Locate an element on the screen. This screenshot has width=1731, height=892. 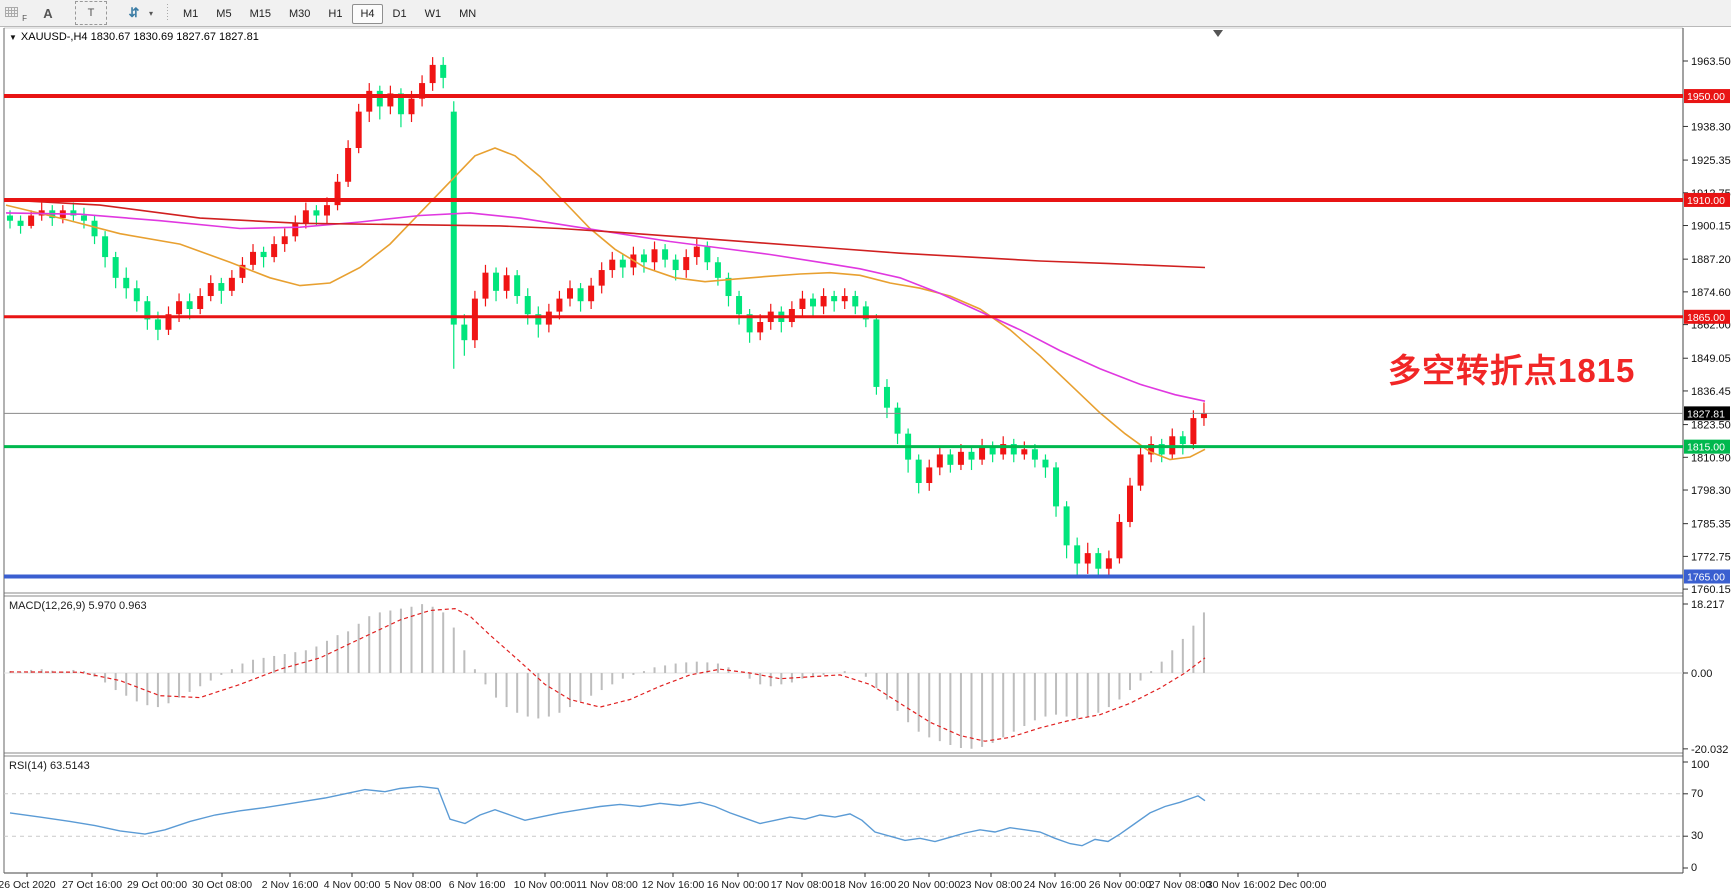
time-axis-label: 26 Oct 2020 is located at coordinates (28, 885).